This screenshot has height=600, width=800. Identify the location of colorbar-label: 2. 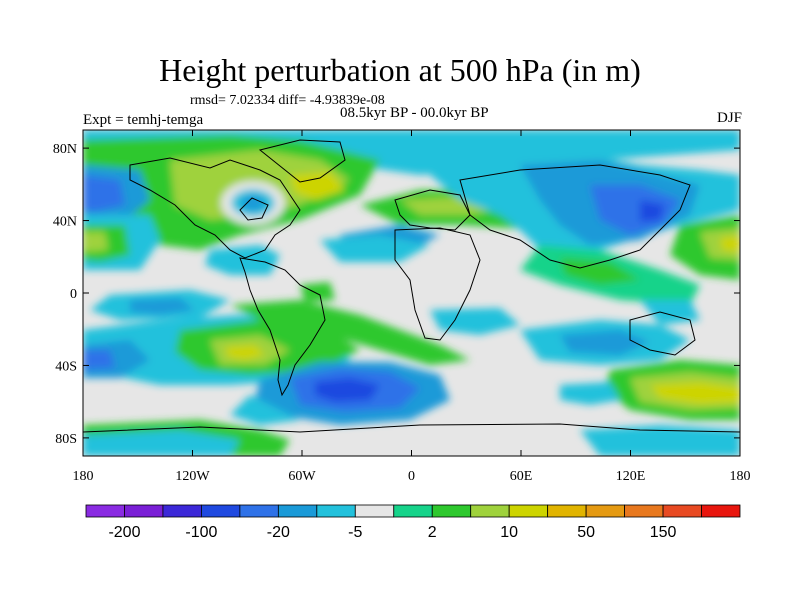
(432, 532).